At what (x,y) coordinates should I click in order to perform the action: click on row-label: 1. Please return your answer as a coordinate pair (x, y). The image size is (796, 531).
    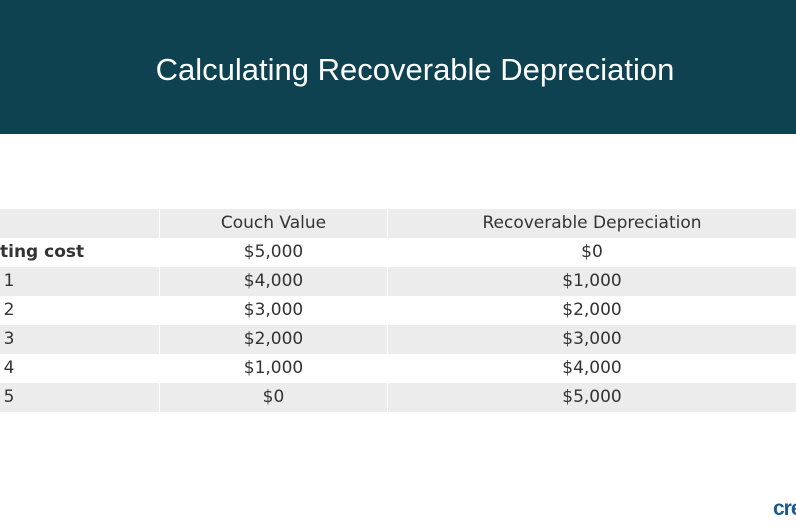
    Looking at the image, I should click on (9, 281).